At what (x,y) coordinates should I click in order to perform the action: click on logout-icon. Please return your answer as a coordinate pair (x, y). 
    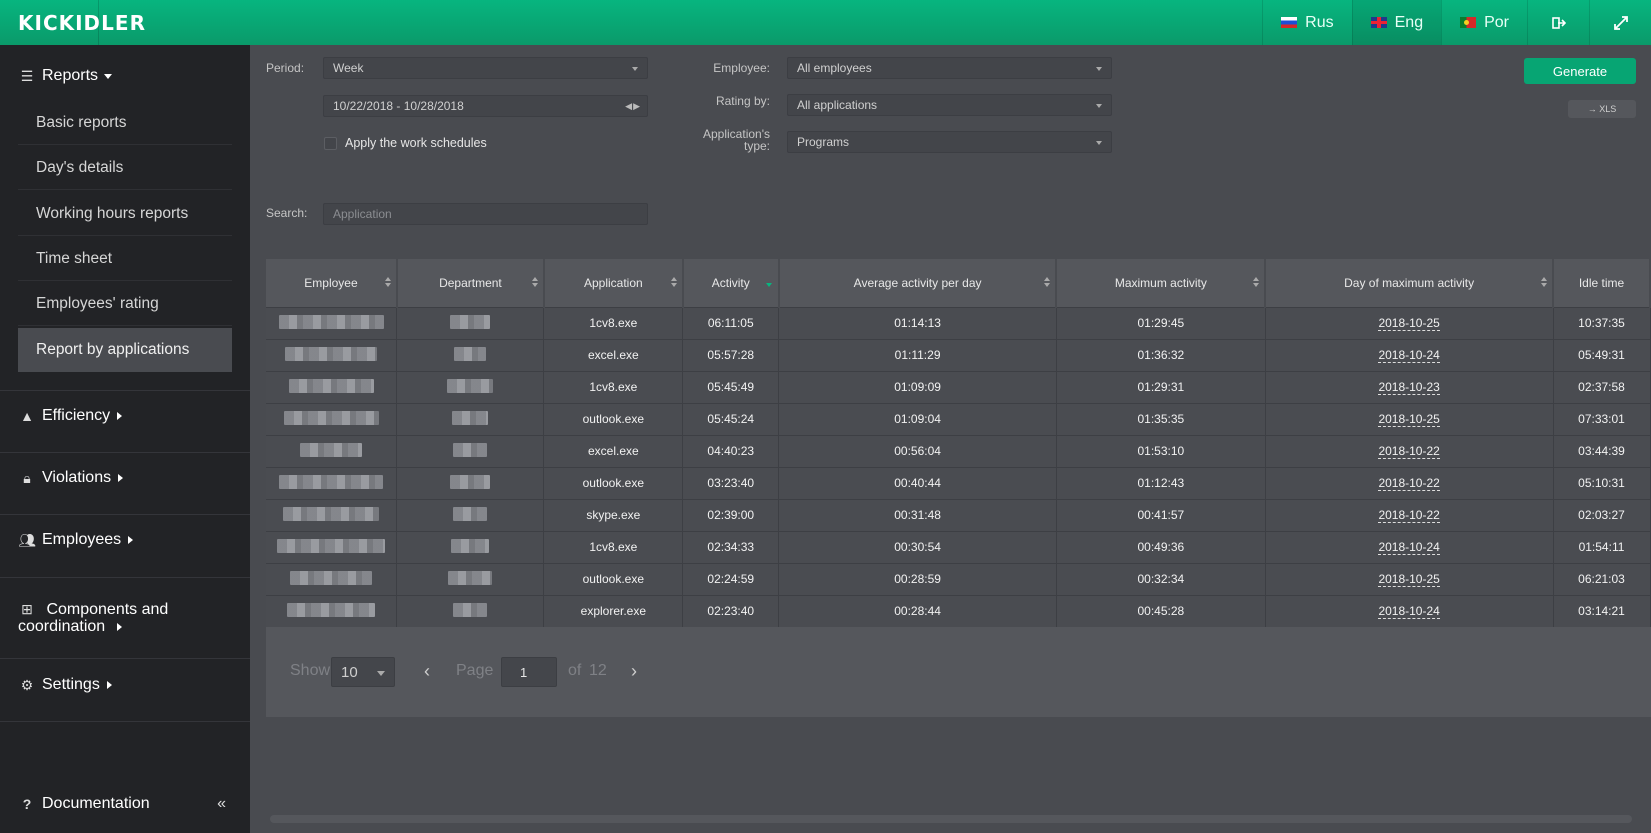
    Looking at the image, I should click on (1558, 22).